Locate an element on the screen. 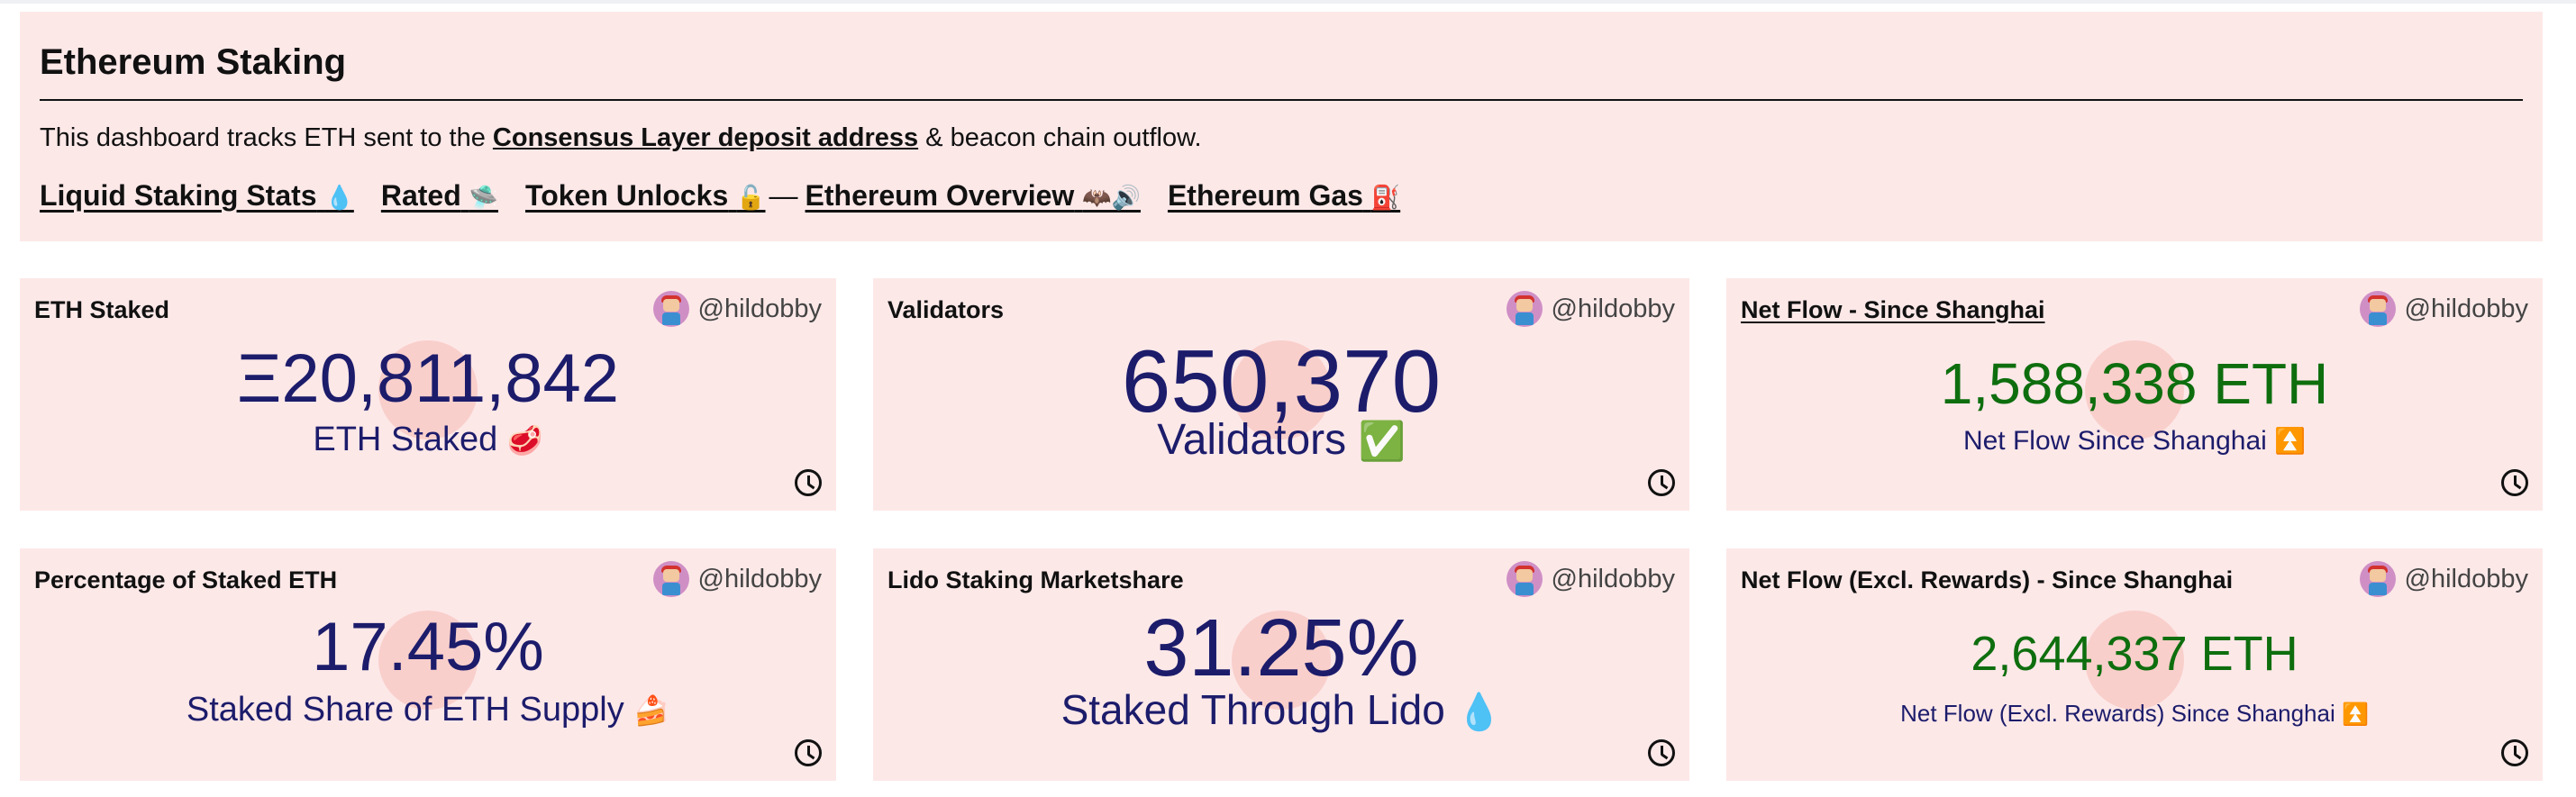  counter-value: Ξ20,811,842 is located at coordinates (428, 379).